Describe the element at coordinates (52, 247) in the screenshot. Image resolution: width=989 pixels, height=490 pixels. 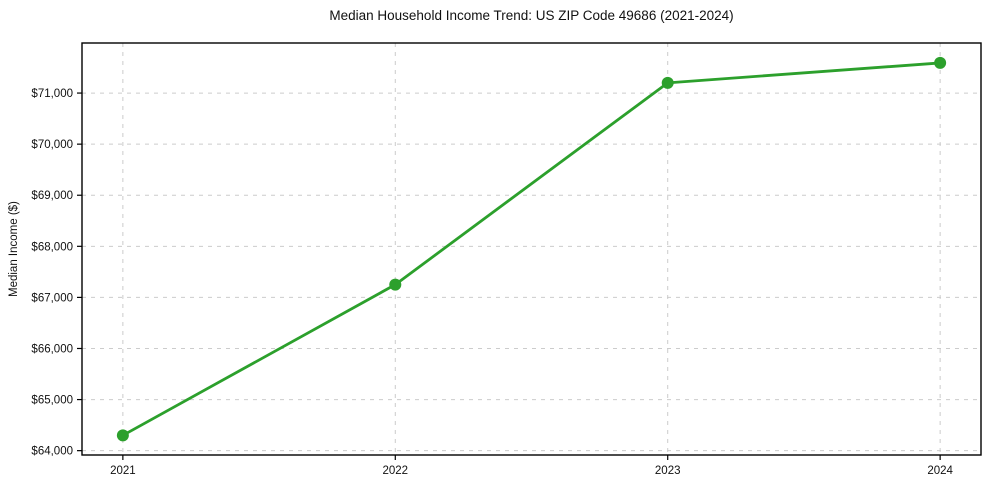
I see `y-tick-label: $68,000` at that location.